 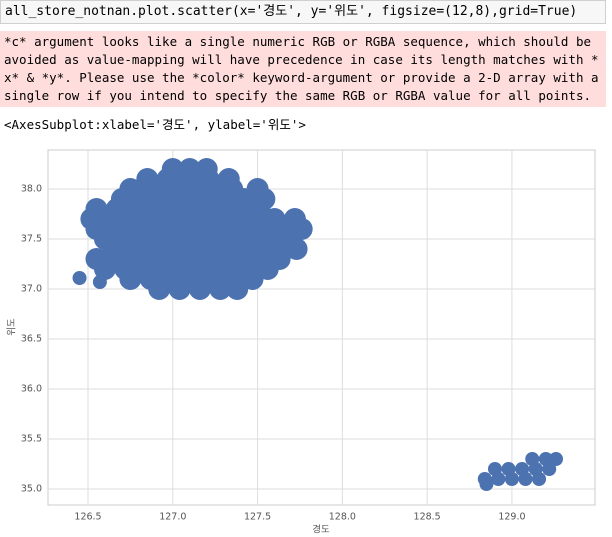 I want to click on y-tick-label: 35.5, so click(x=31, y=439).